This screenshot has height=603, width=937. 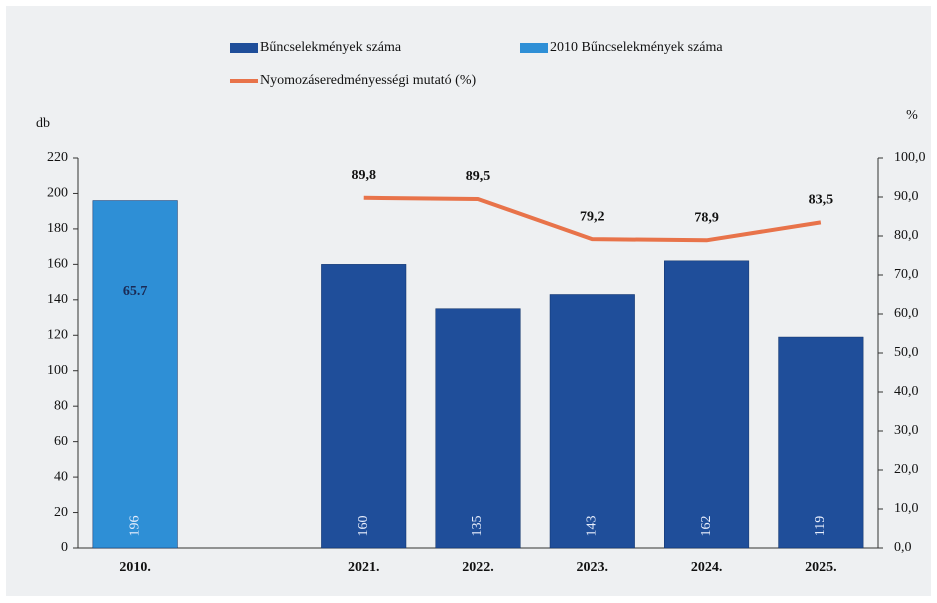 What do you see at coordinates (368, 80) in the screenshot?
I see `legend-label: Nyomozáseredményességi mutató (%)` at bounding box center [368, 80].